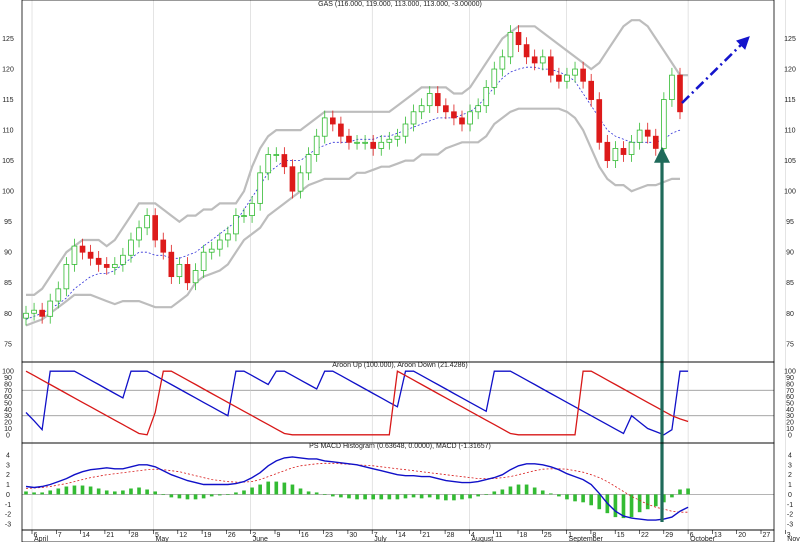 This screenshot has height=542, width=800. I want to click on aroon-tick-right: 50, so click(790, 404).